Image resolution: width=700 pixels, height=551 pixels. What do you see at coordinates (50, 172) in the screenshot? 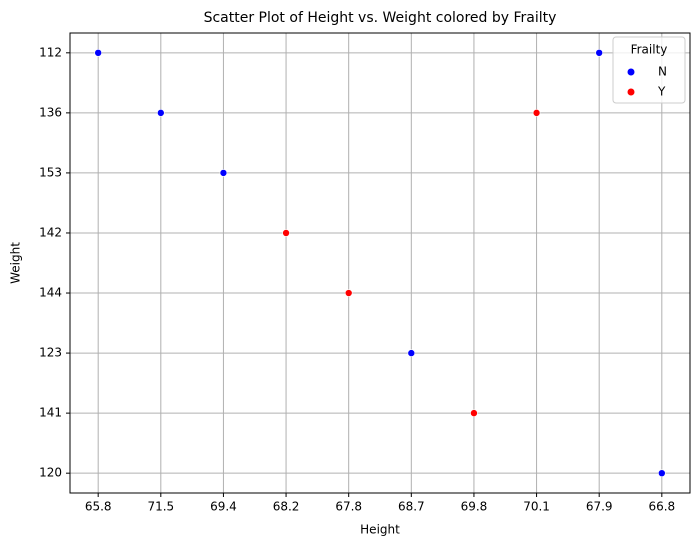
I see `y-tick-label: 153` at bounding box center [50, 172].